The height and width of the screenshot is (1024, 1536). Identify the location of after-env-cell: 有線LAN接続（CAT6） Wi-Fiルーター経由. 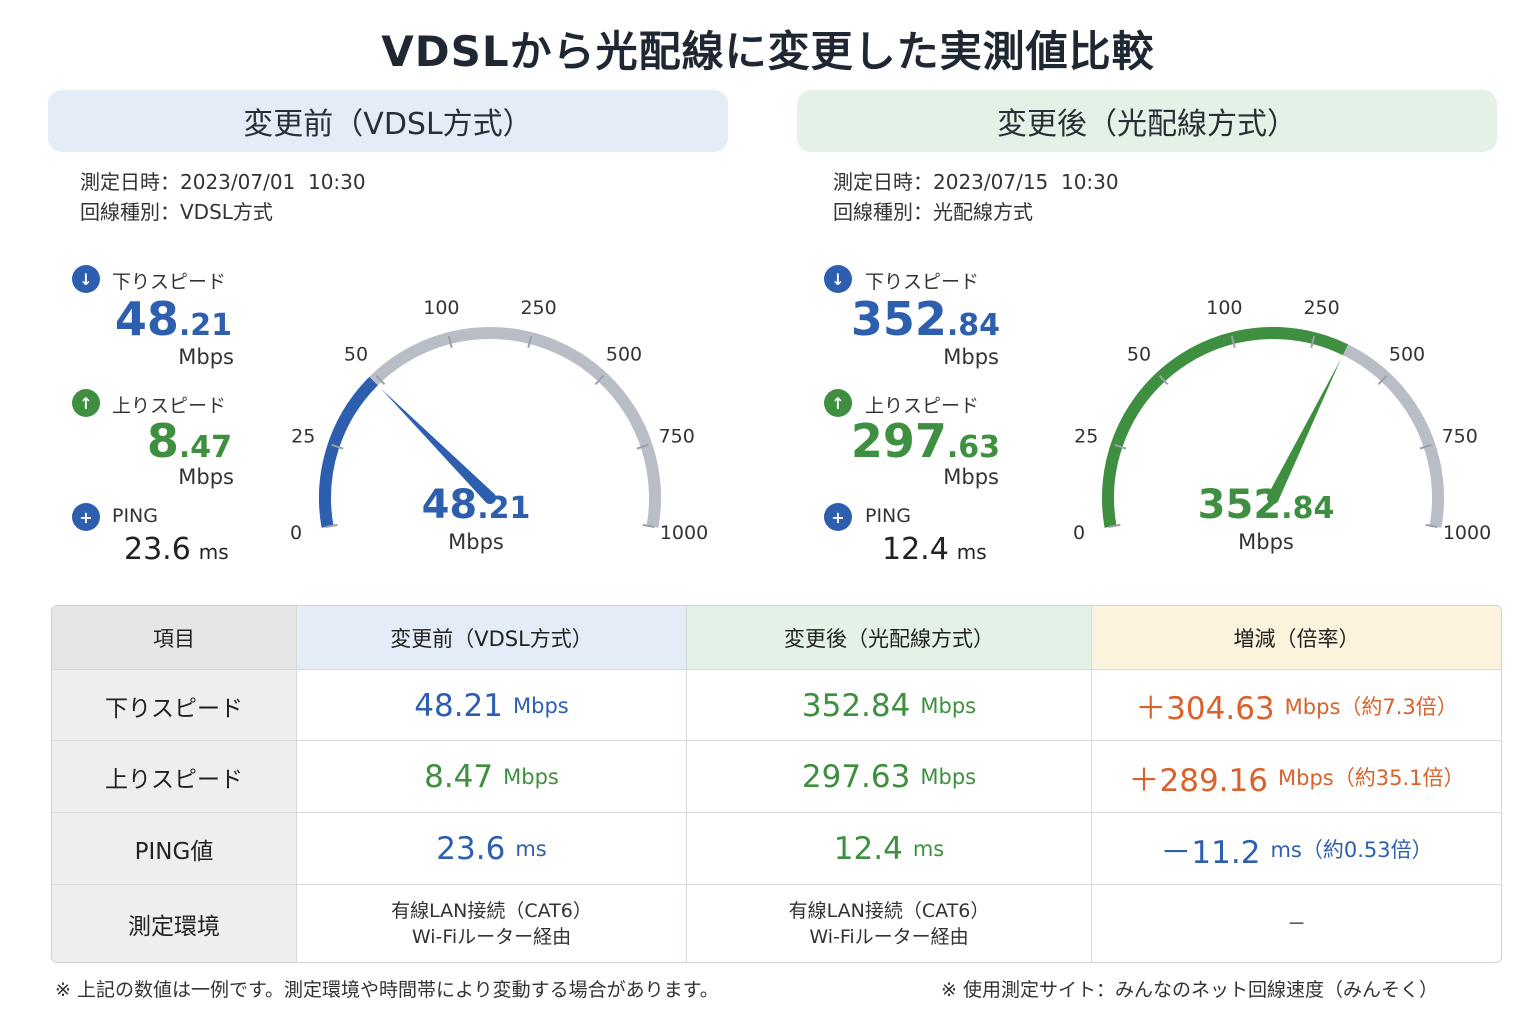
(888, 923).